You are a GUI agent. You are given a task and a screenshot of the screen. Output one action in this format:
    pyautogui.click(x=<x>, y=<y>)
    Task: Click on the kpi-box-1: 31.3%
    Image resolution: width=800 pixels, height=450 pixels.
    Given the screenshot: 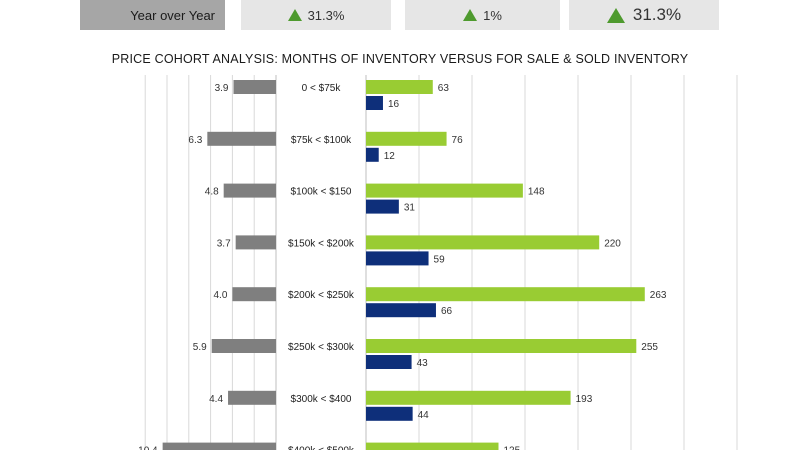 What is the action you would take?
    pyautogui.click(x=316, y=15)
    